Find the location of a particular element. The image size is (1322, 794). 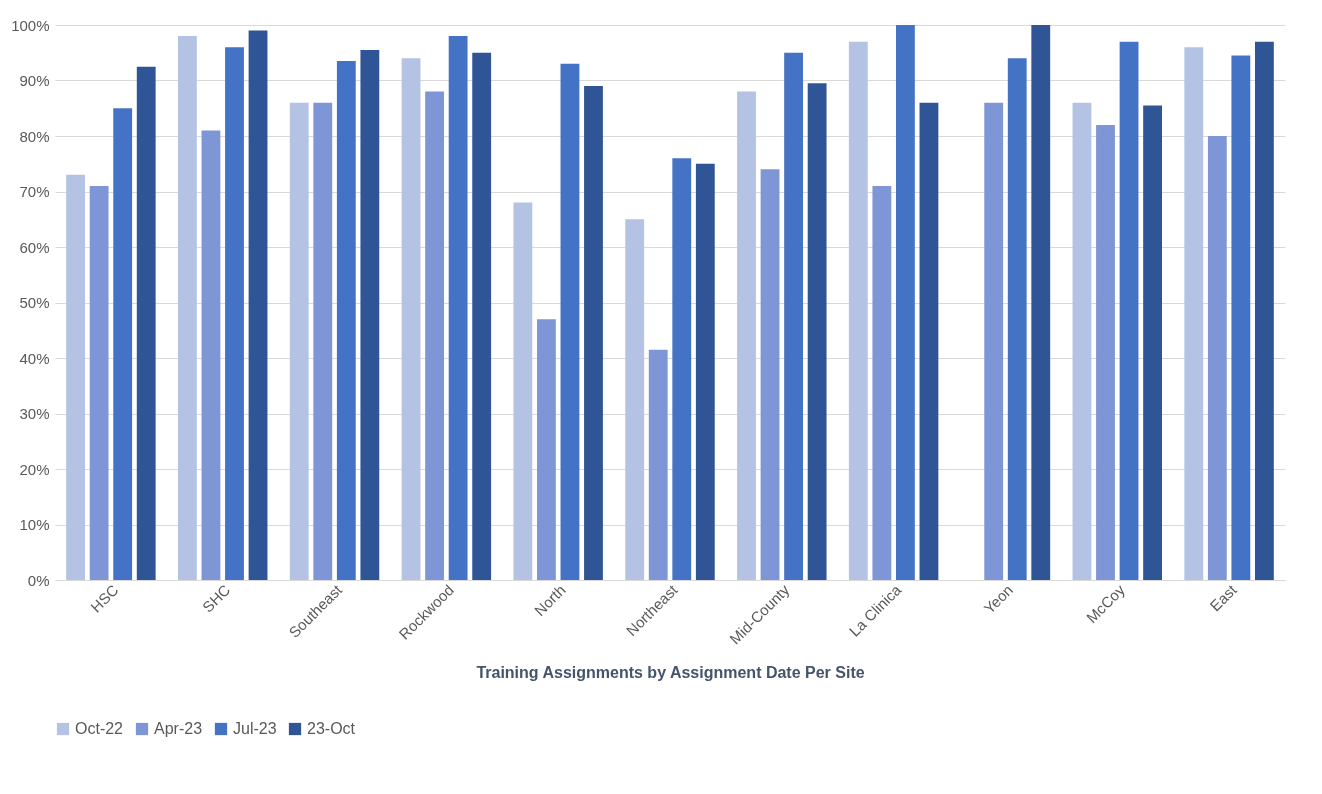

legend-label: Apr-23 is located at coordinates (178, 728).